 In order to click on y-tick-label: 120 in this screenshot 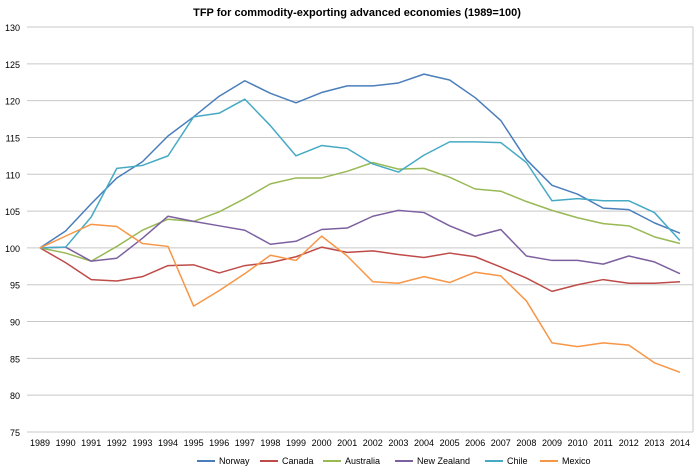, I will do `click(12, 102)`.